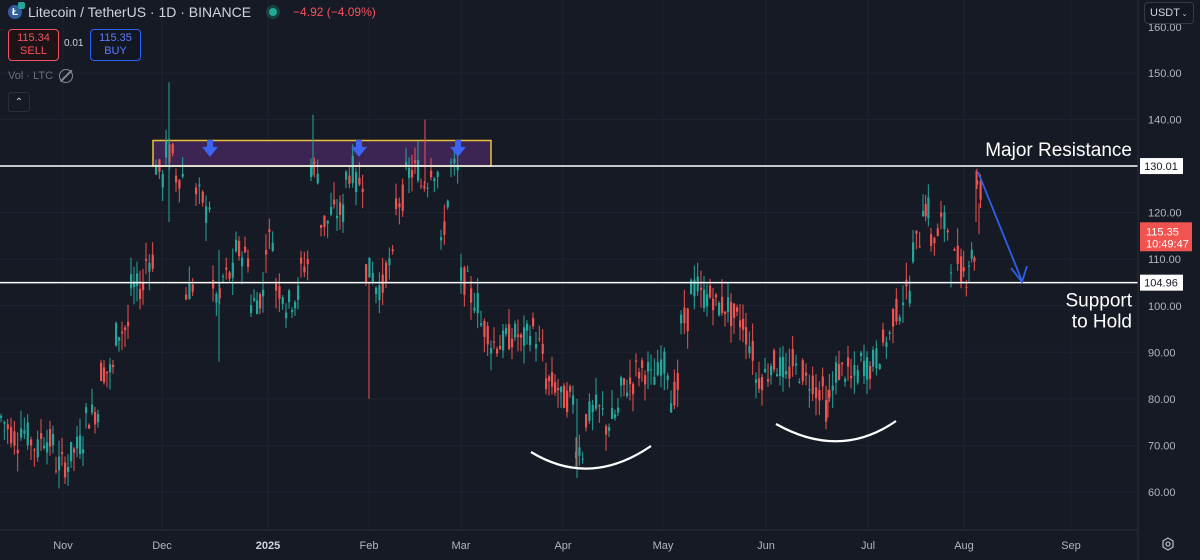  I want to click on price-tick: 90.00, so click(1162, 353).